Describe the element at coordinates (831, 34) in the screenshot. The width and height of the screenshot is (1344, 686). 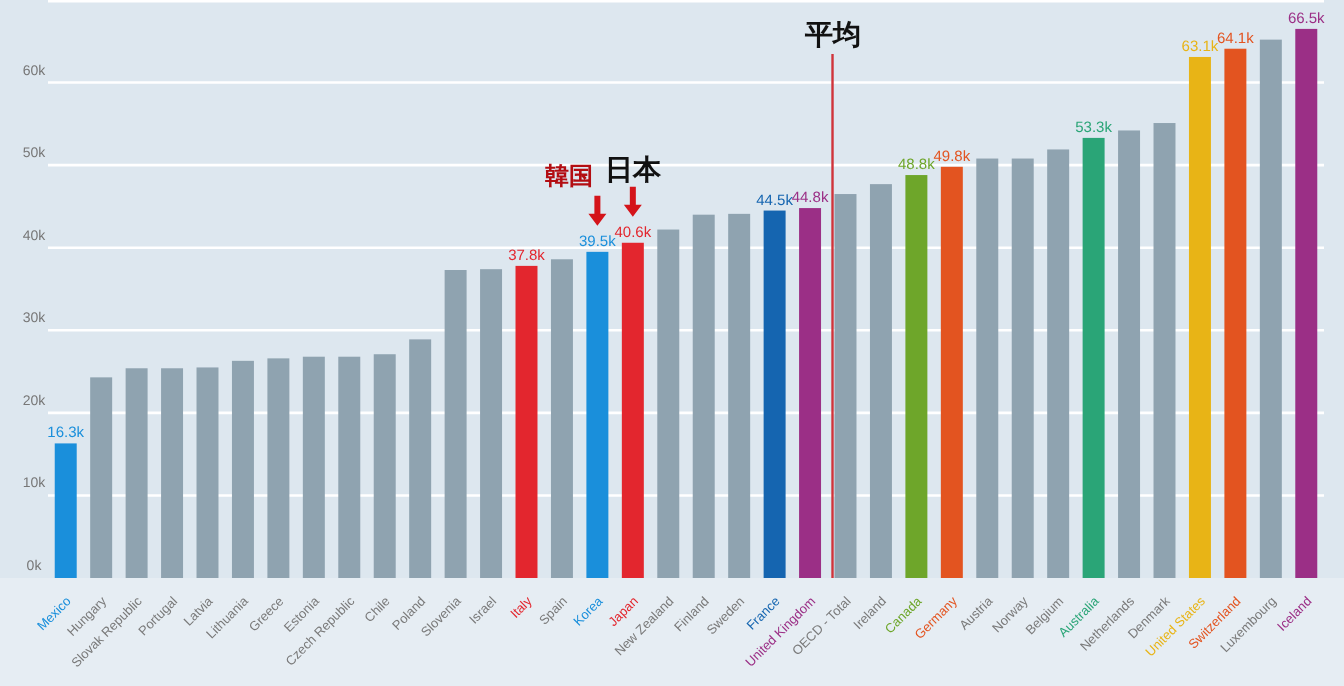
I see `ref-line-label: 平均` at that location.